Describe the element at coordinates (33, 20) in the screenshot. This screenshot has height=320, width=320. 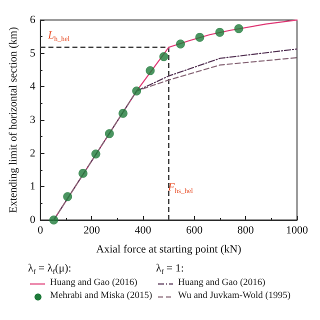
I see `y-tick-label: 6` at that location.